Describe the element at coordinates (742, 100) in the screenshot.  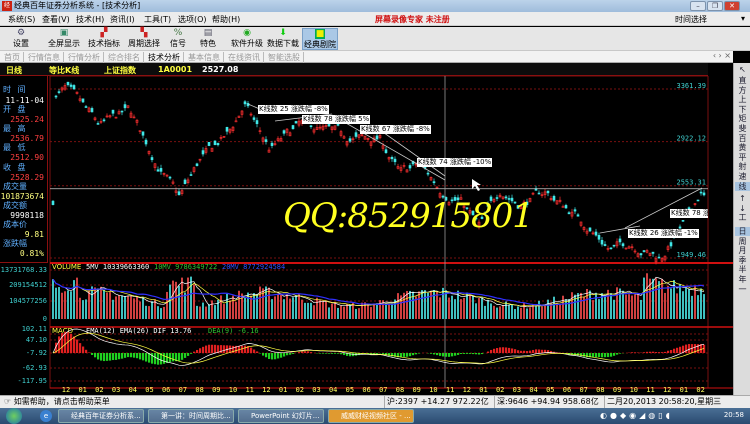
I see `tool-上: 上` at that location.